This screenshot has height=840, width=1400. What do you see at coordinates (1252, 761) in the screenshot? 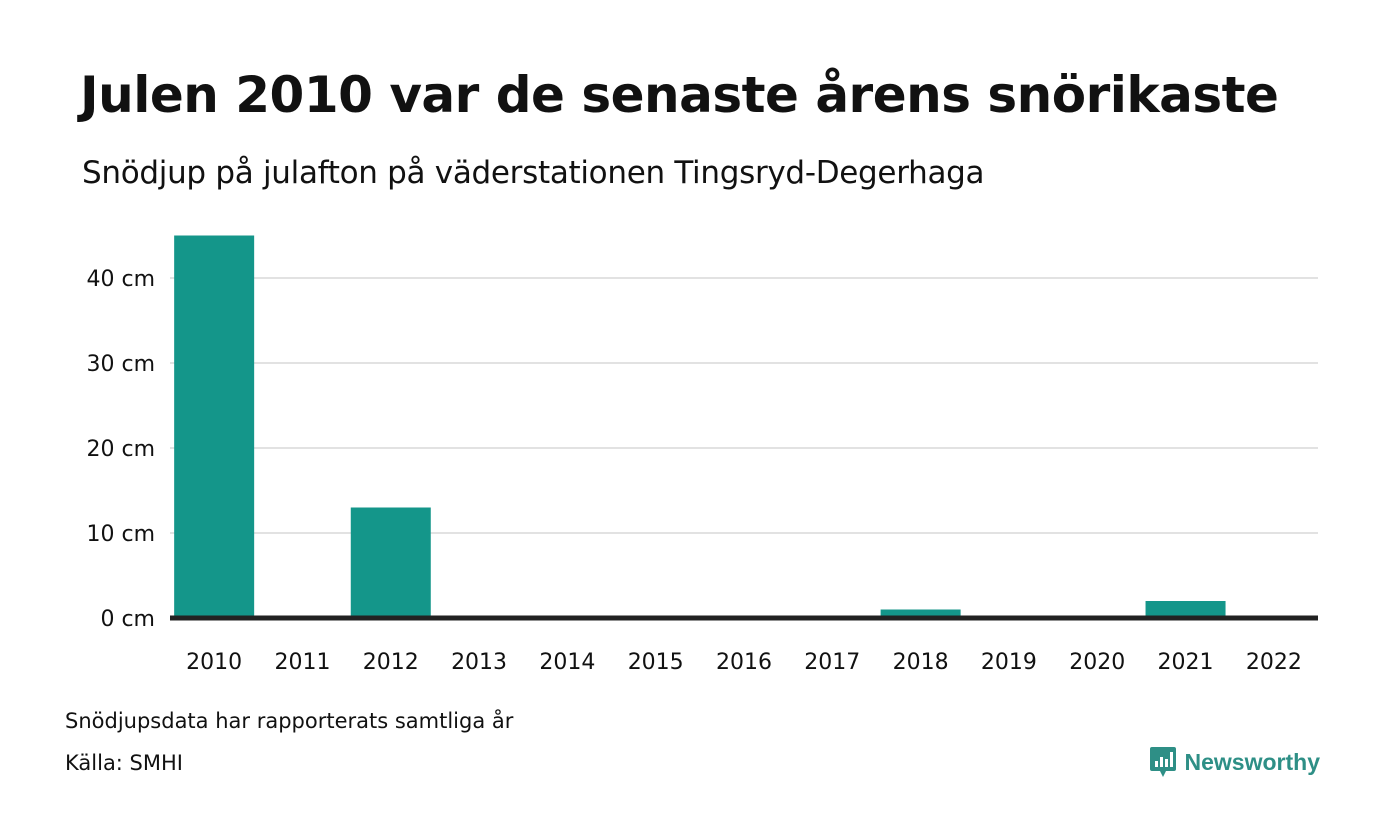
I see `brand-name: Newsworthy` at bounding box center [1252, 761].